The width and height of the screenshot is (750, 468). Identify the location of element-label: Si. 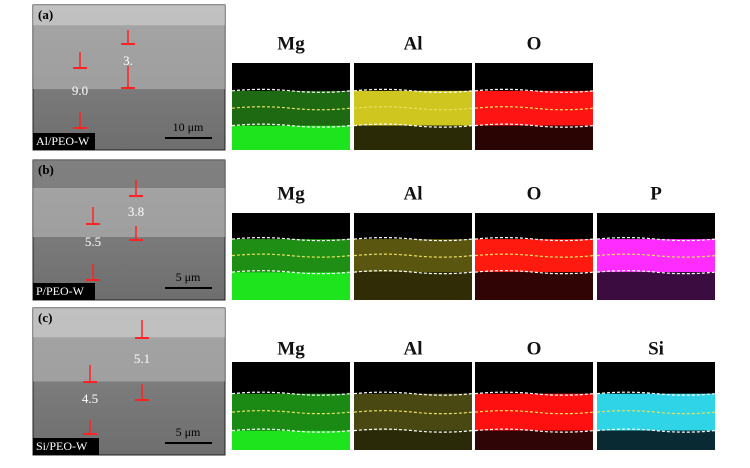
(656, 348).